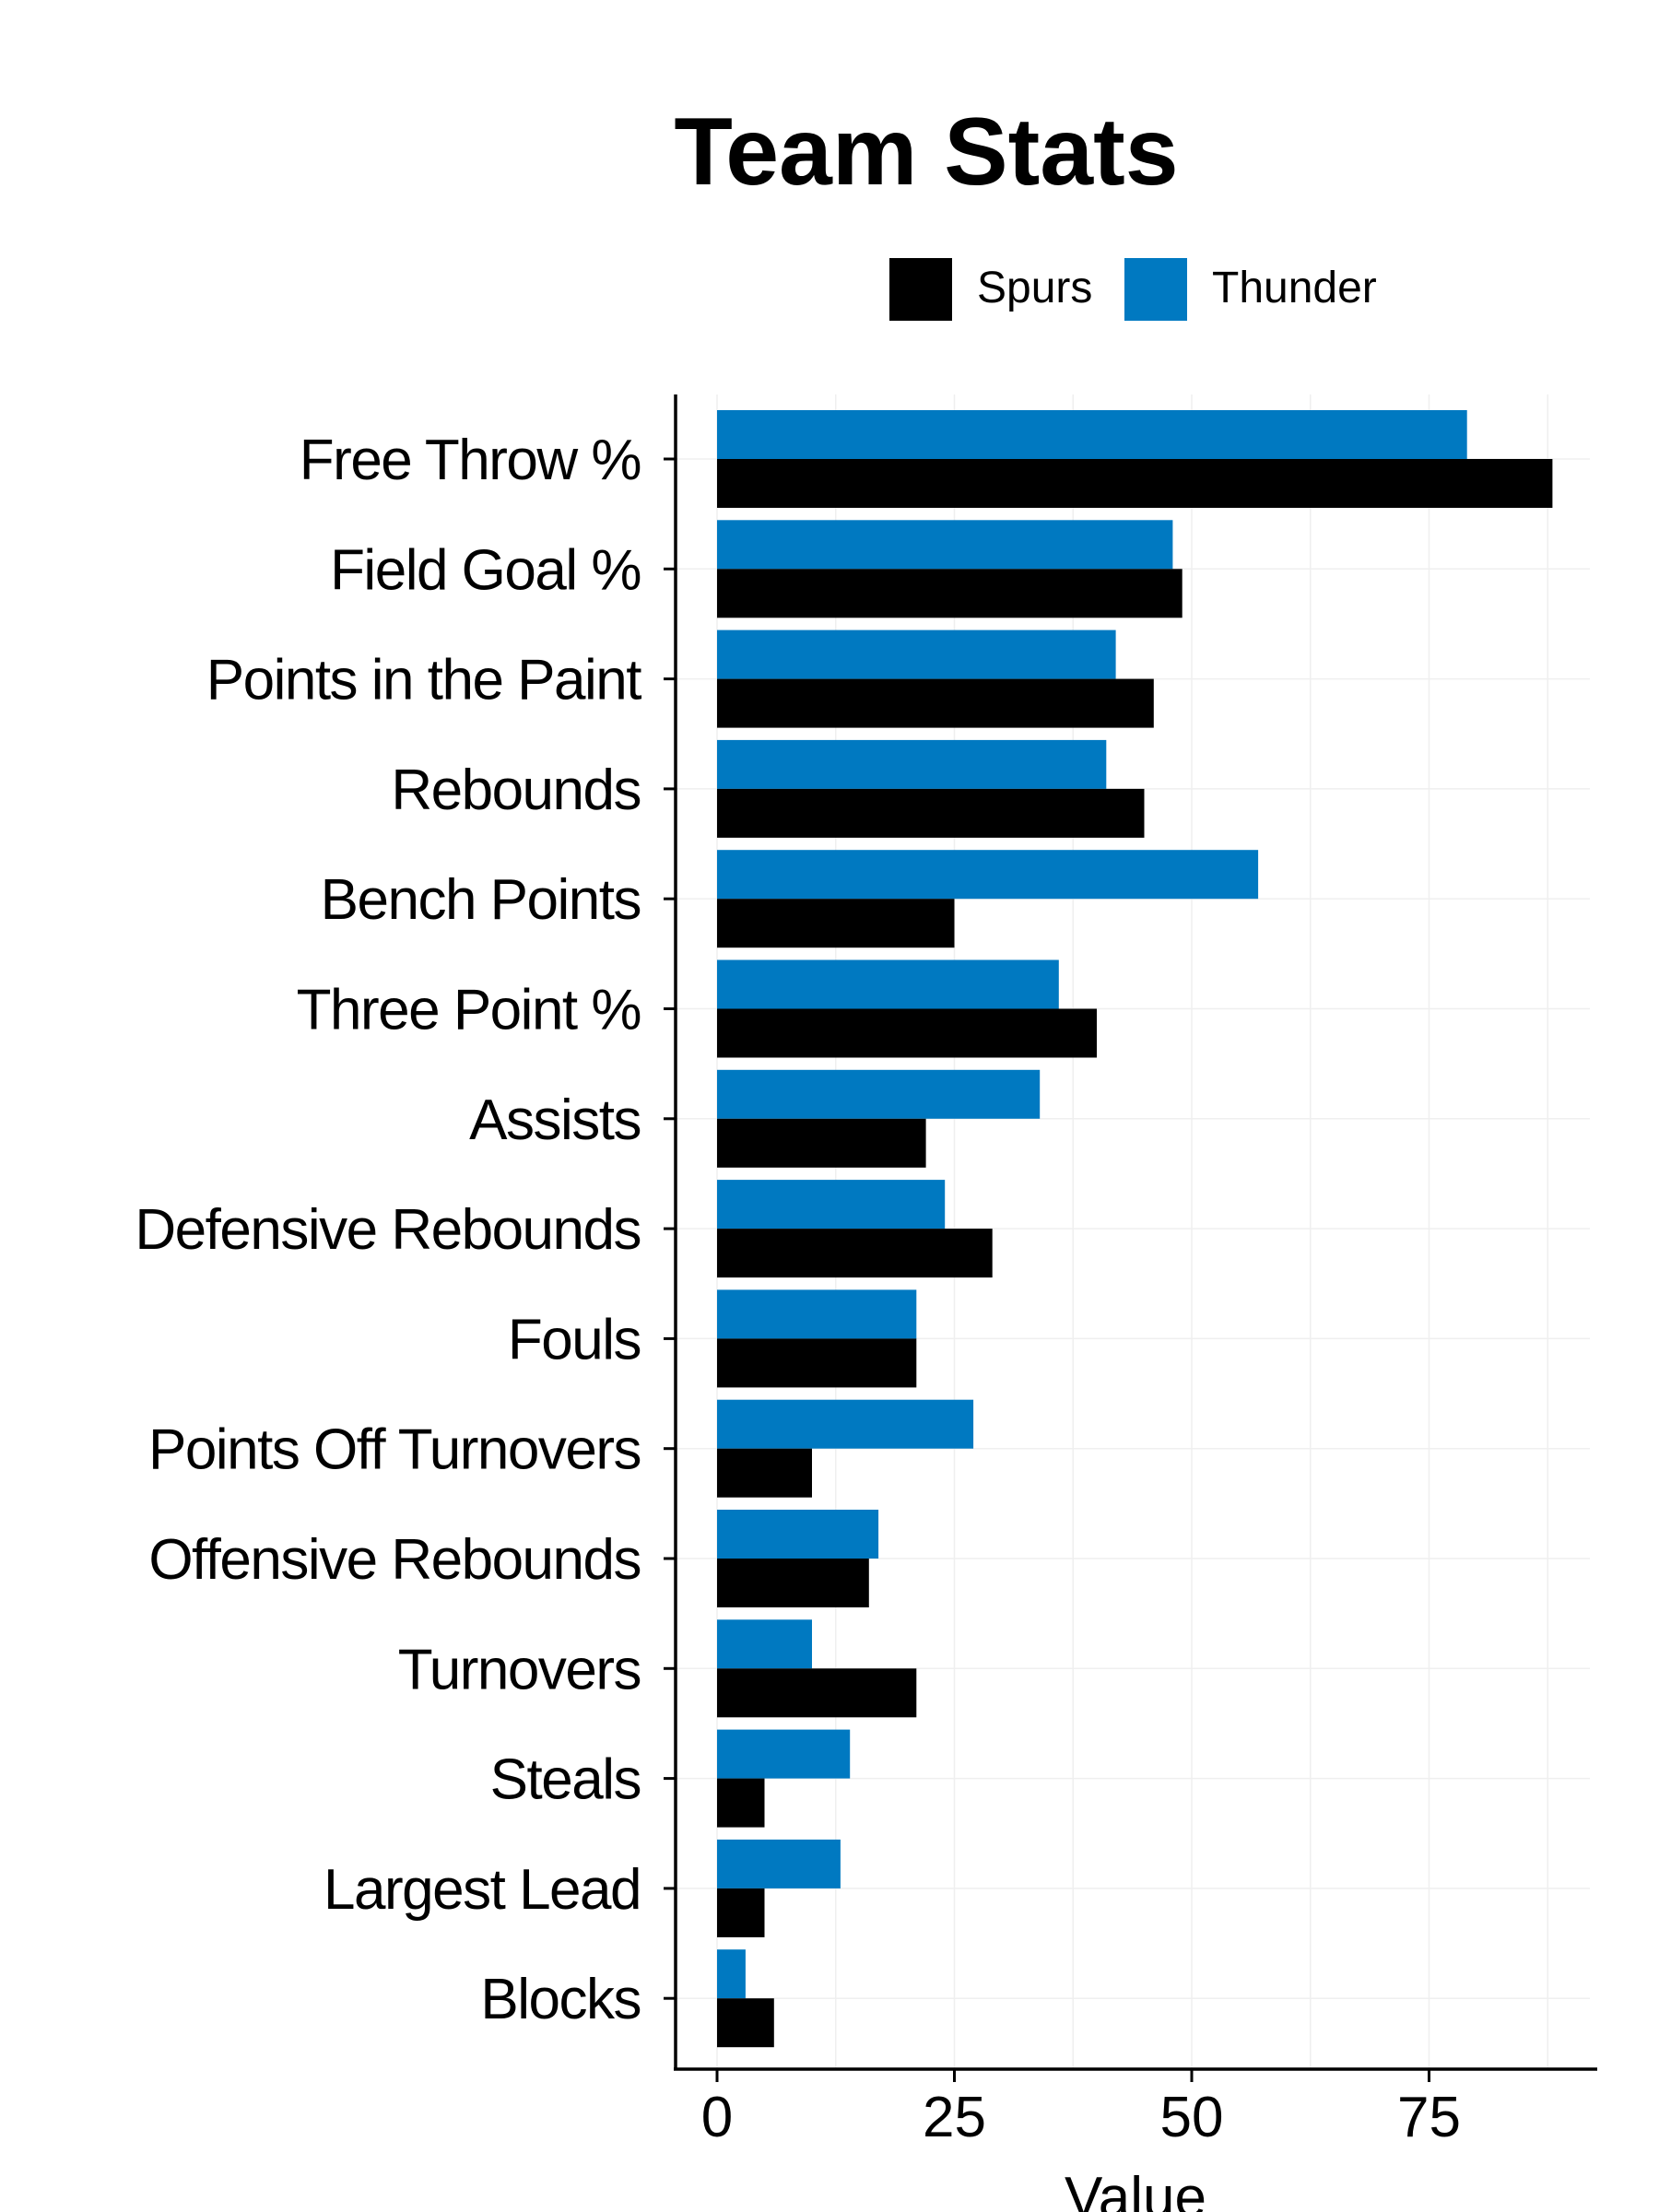 The height and width of the screenshot is (2212, 1659). Describe the element at coordinates (1034, 288) in the screenshot. I see `legend-label-spurs: Spurs` at that location.